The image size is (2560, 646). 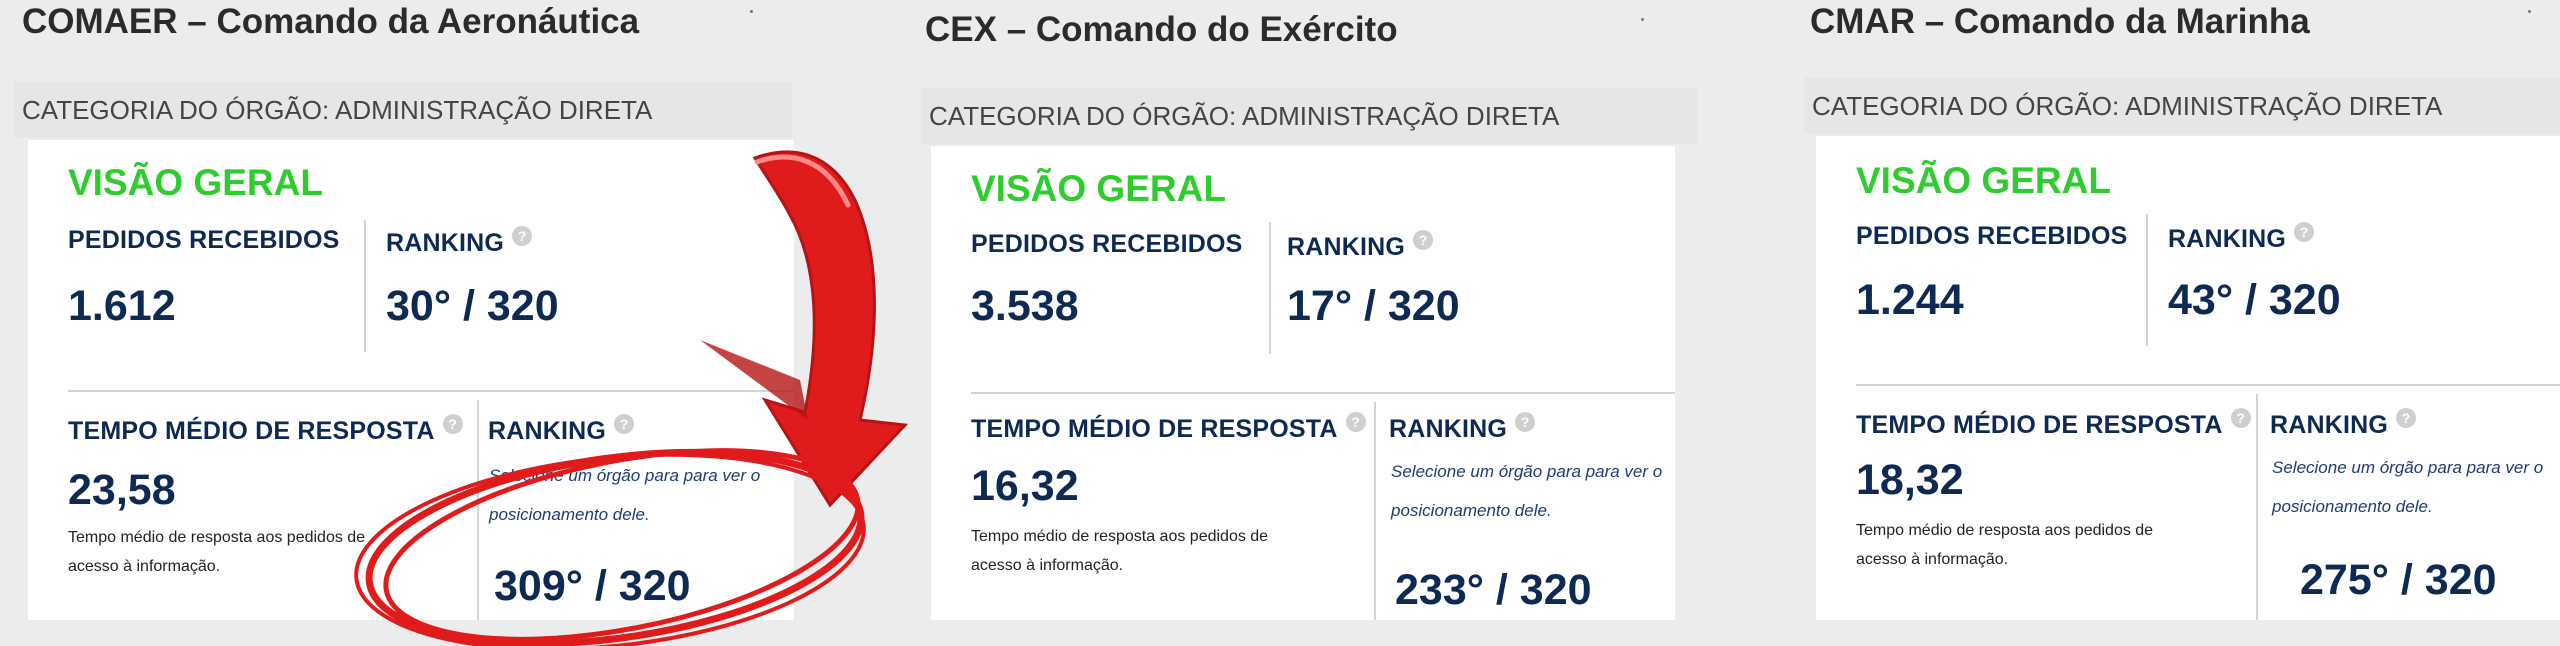 What do you see at coordinates (1910, 300) in the screenshot?
I see `requests-value: 1.244` at bounding box center [1910, 300].